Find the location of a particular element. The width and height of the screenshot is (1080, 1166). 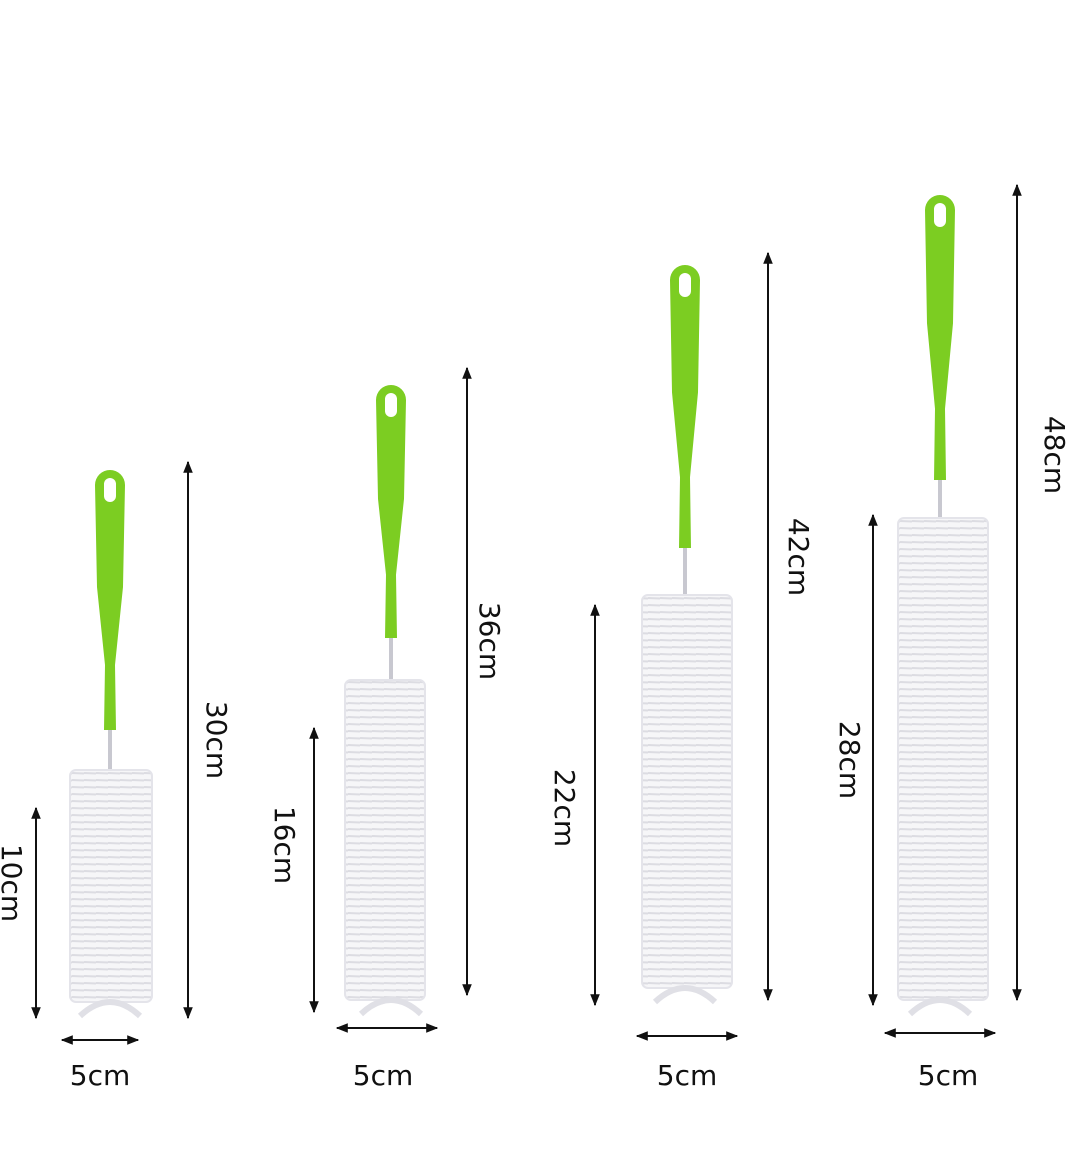

length-label: 30cm is located at coordinates (216, 740).